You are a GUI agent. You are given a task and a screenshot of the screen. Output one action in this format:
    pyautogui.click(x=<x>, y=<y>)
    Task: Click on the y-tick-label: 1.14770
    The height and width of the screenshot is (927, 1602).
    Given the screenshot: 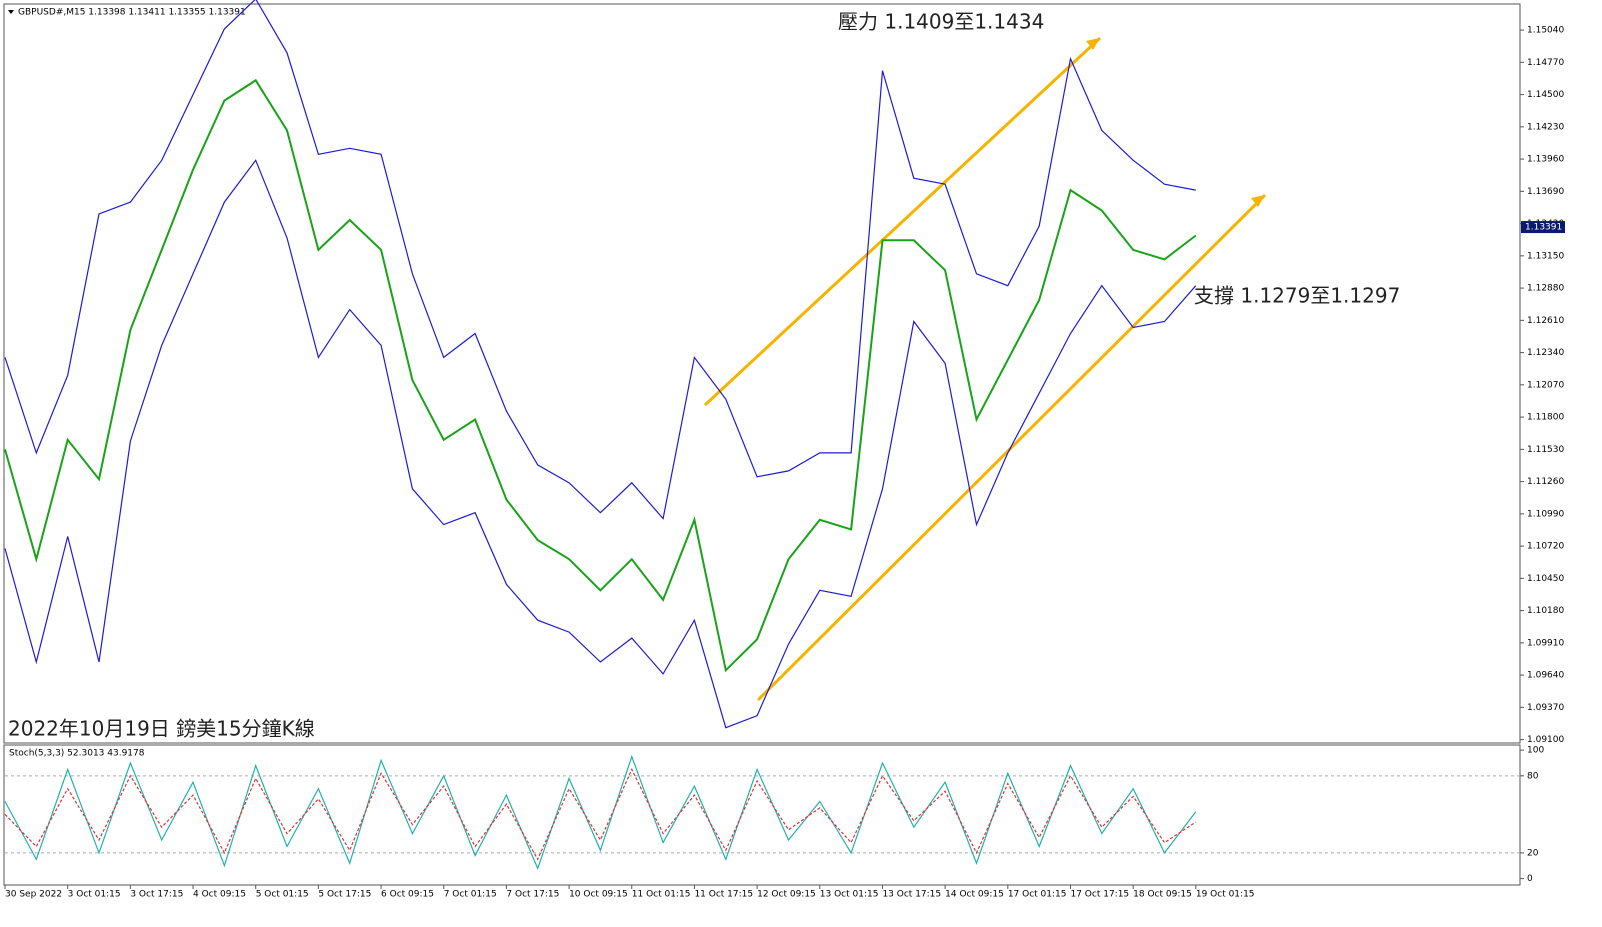 What is the action you would take?
    pyautogui.click(x=1545, y=63)
    